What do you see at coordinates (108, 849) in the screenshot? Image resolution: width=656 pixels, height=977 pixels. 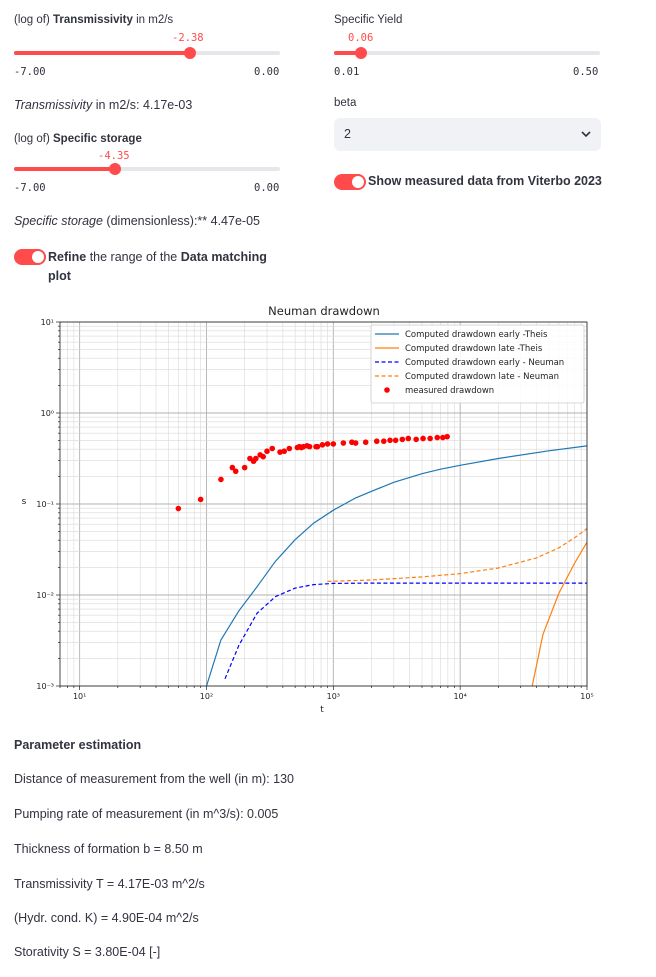 I see `estimation-thickness: Thickness of formation b = 8.50 m` at bounding box center [108, 849].